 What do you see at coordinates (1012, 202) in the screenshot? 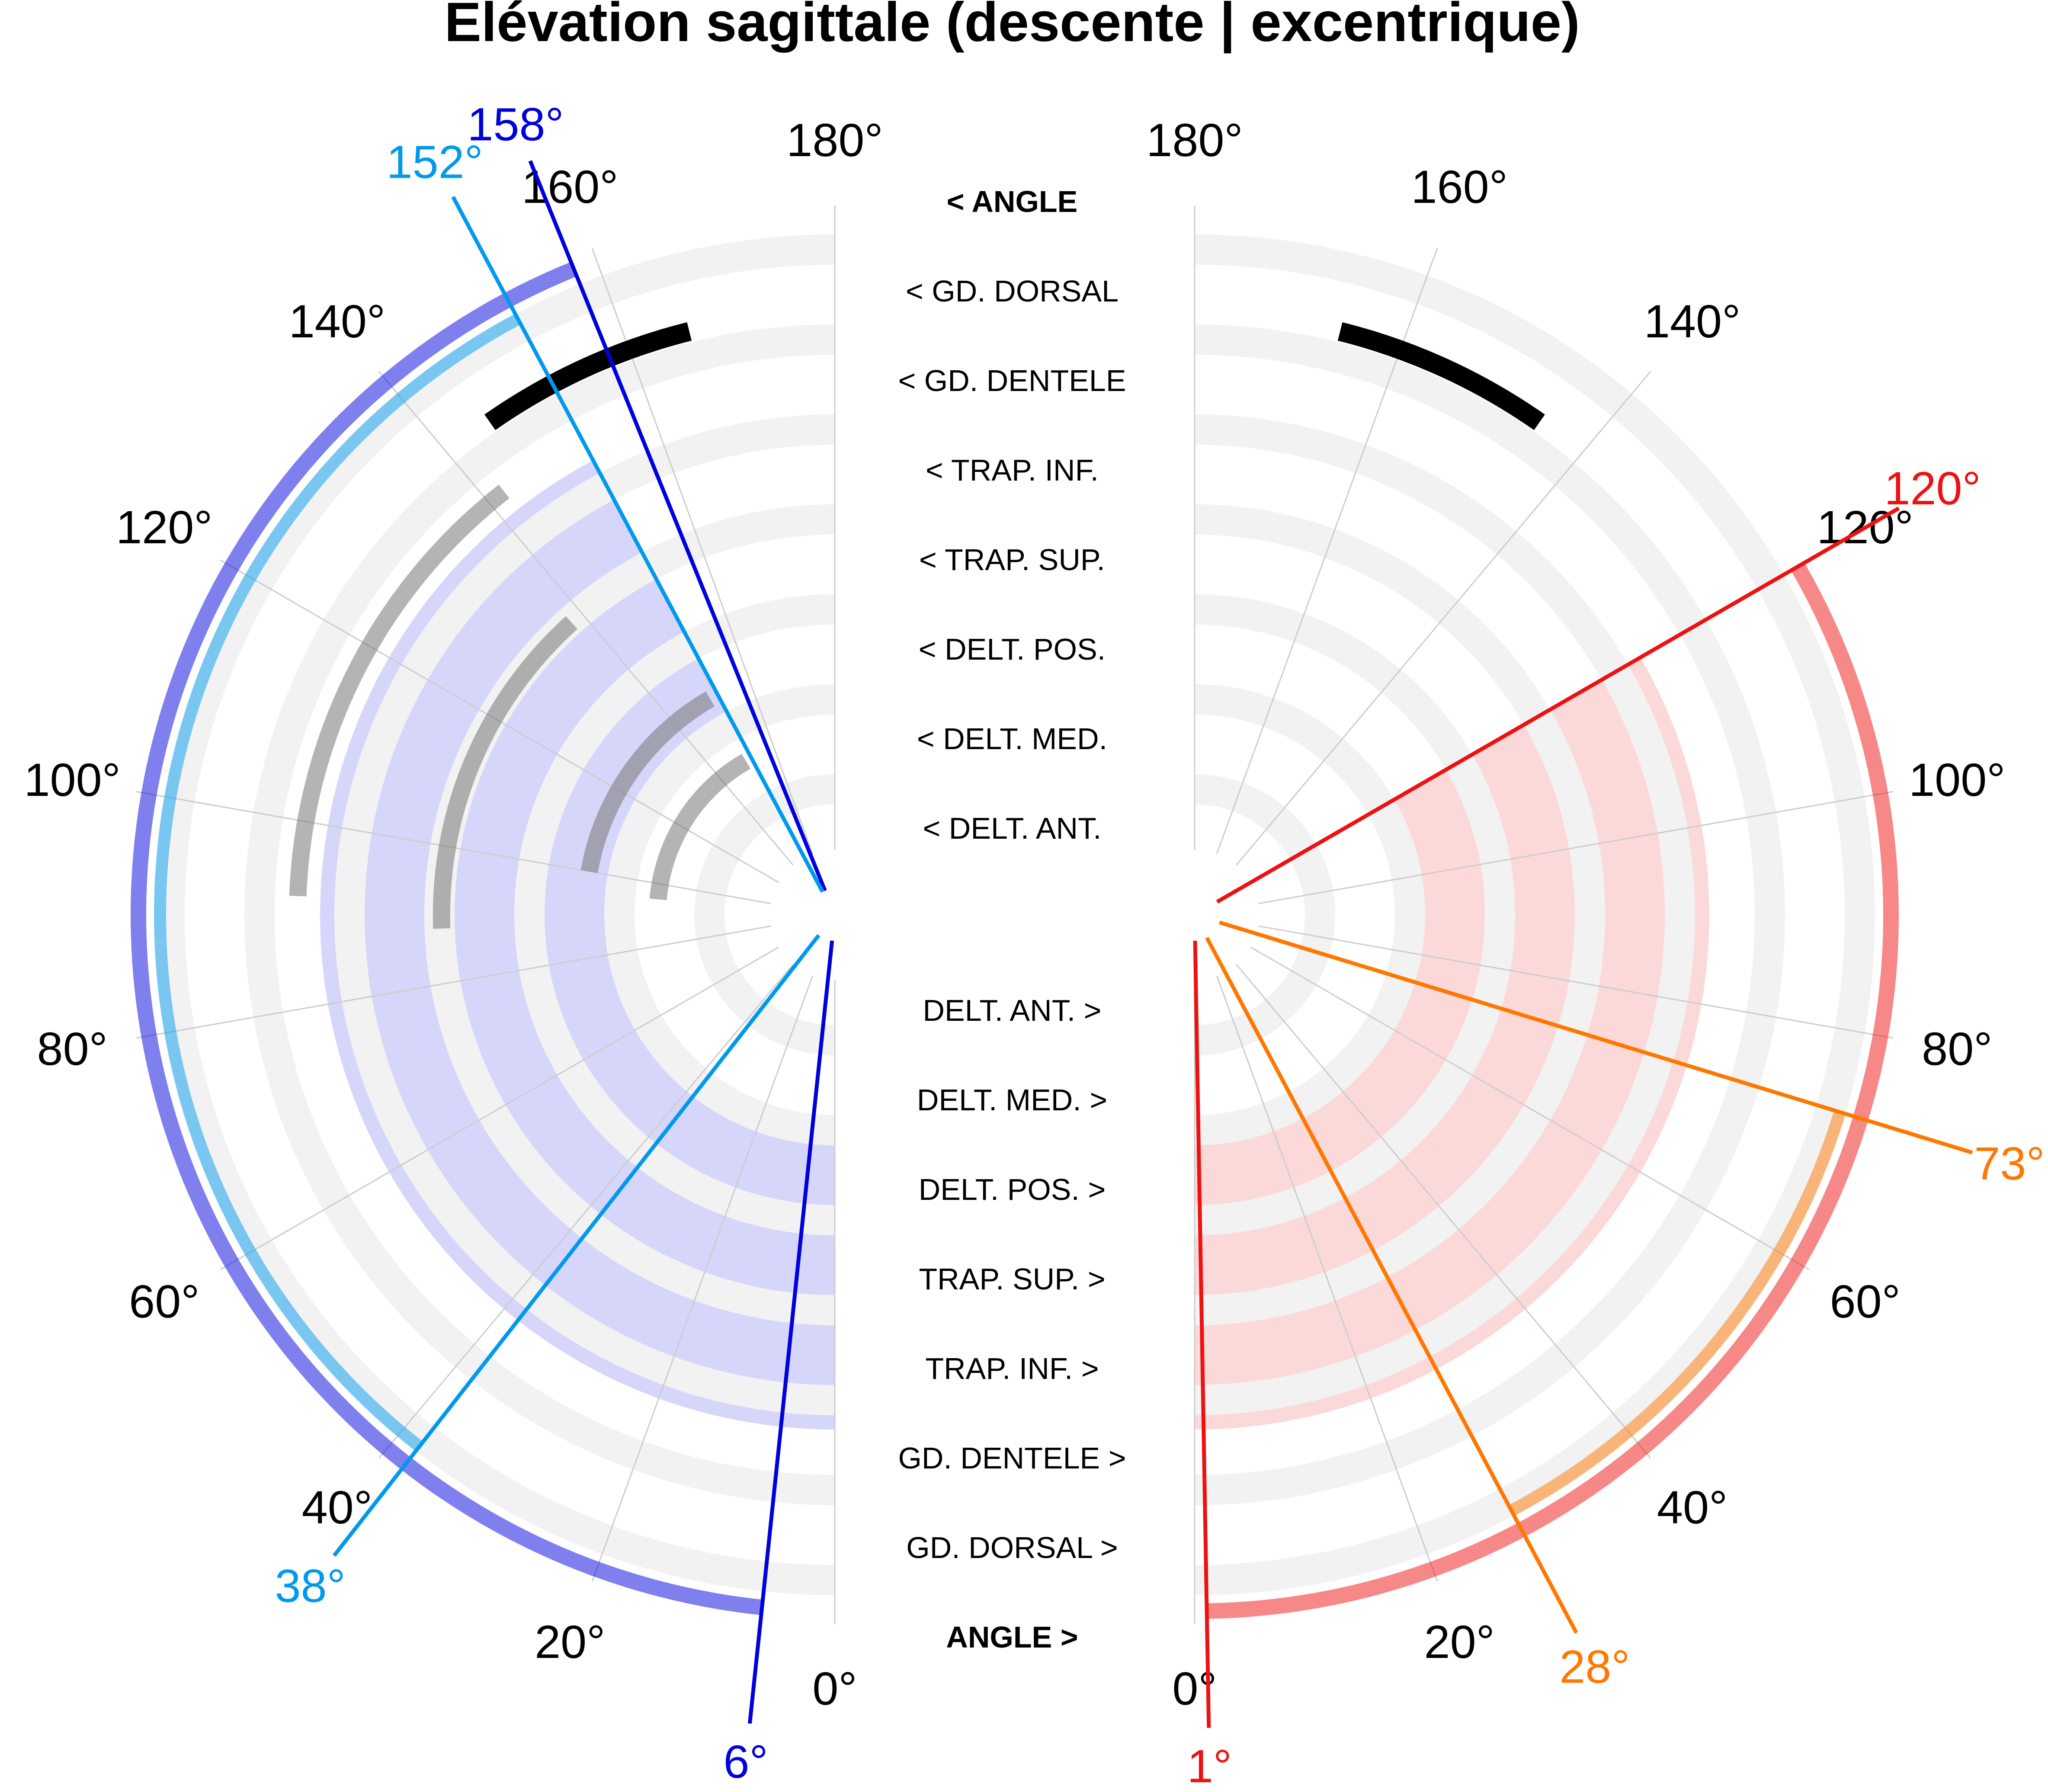
I see `muscle-label-top-0: < ANGLE` at bounding box center [1012, 202].